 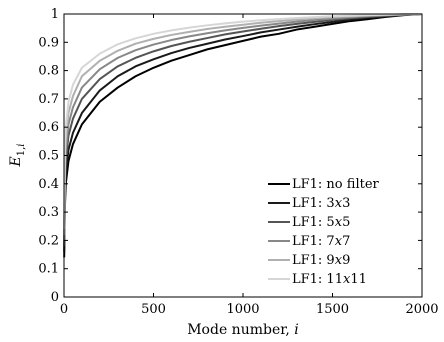 I want to click on y-axis-label: E1,i, so click(x=17, y=156).